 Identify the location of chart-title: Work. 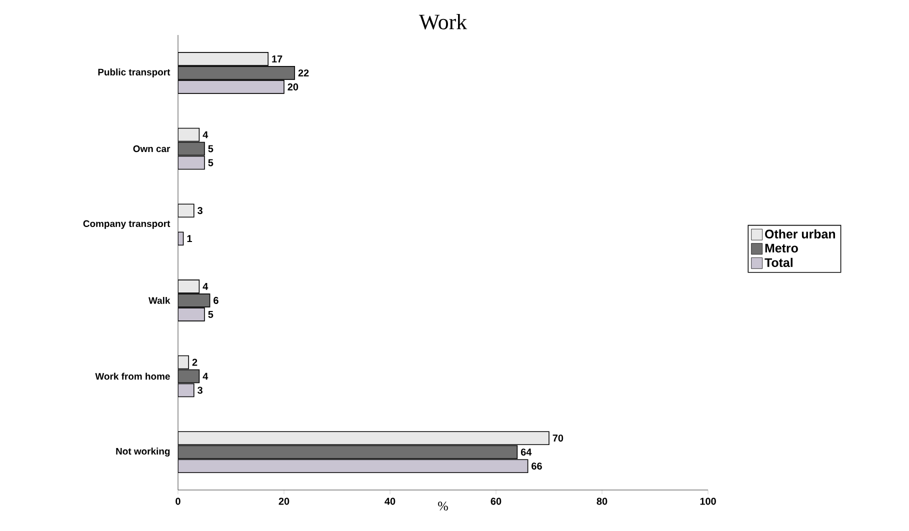
(443, 22).